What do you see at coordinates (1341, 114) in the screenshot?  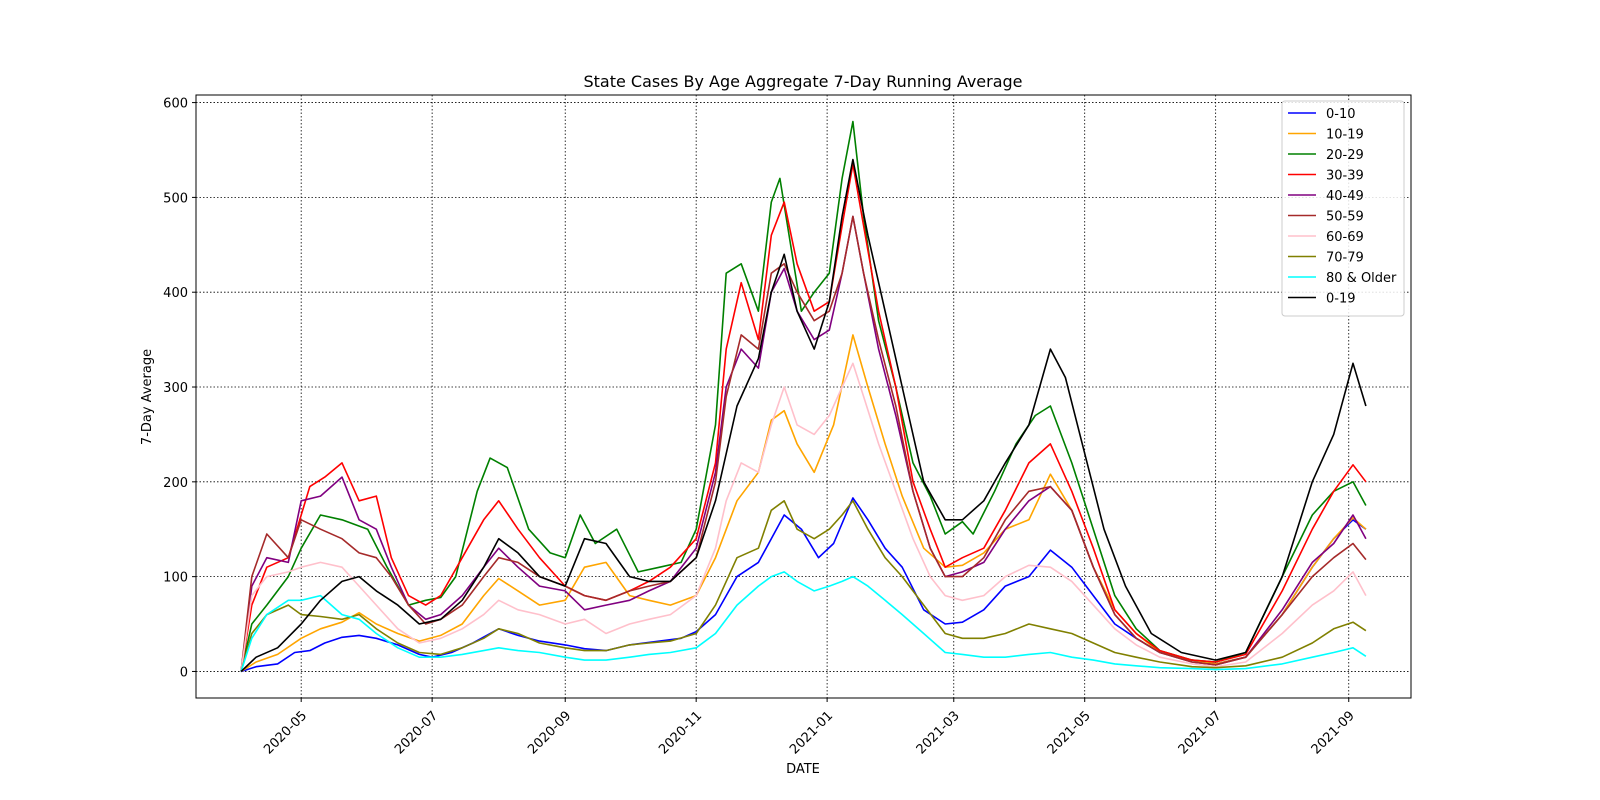 I see `legend-label: 0-10` at bounding box center [1341, 114].